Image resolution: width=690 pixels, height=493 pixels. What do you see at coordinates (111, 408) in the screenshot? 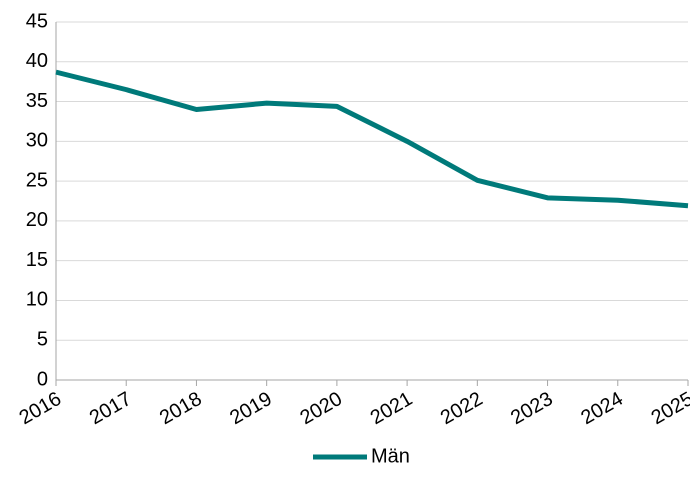
I see `x-tick-label: 2017` at bounding box center [111, 408].